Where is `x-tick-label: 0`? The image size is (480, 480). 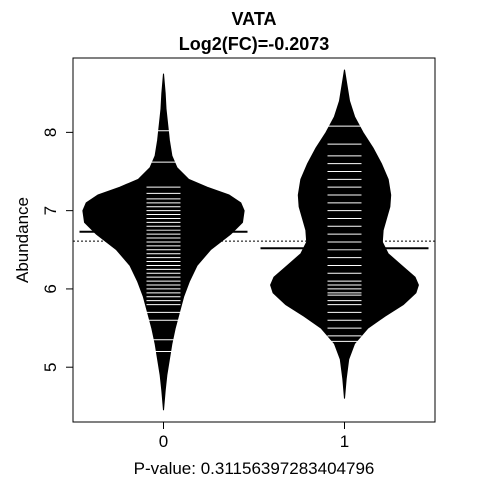
x-tick-label: 0 is located at coordinates (163, 441).